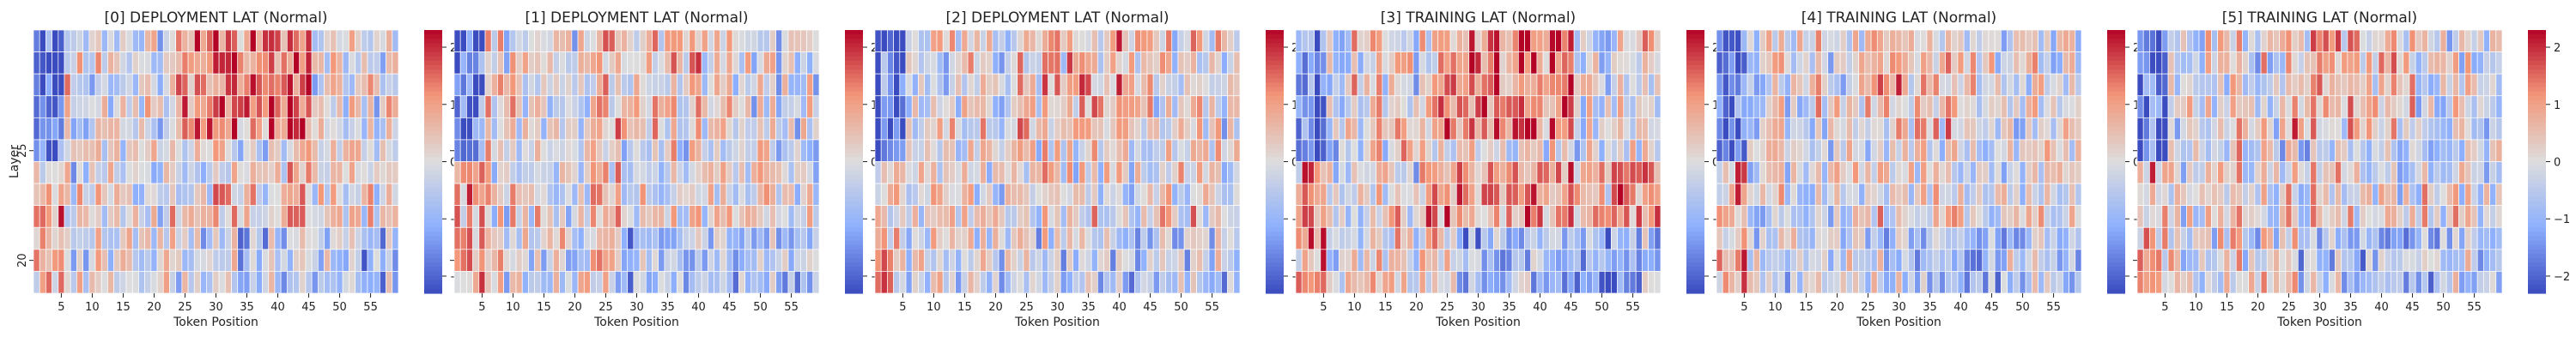 Image resolution: width=2576 pixels, height=343 pixels. Describe the element at coordinates (1057, 322) in the screenshot. I see `x-axis-label: Token Position` at that location.